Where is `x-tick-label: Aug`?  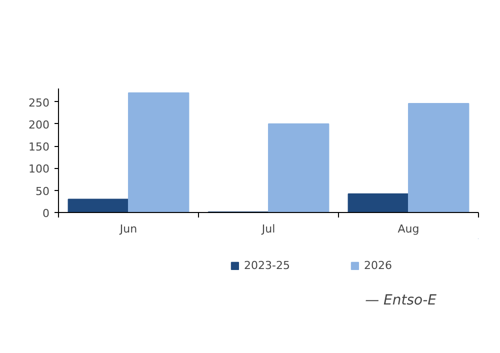
x-tick-label: Aug is located at coordinates (409, 229).